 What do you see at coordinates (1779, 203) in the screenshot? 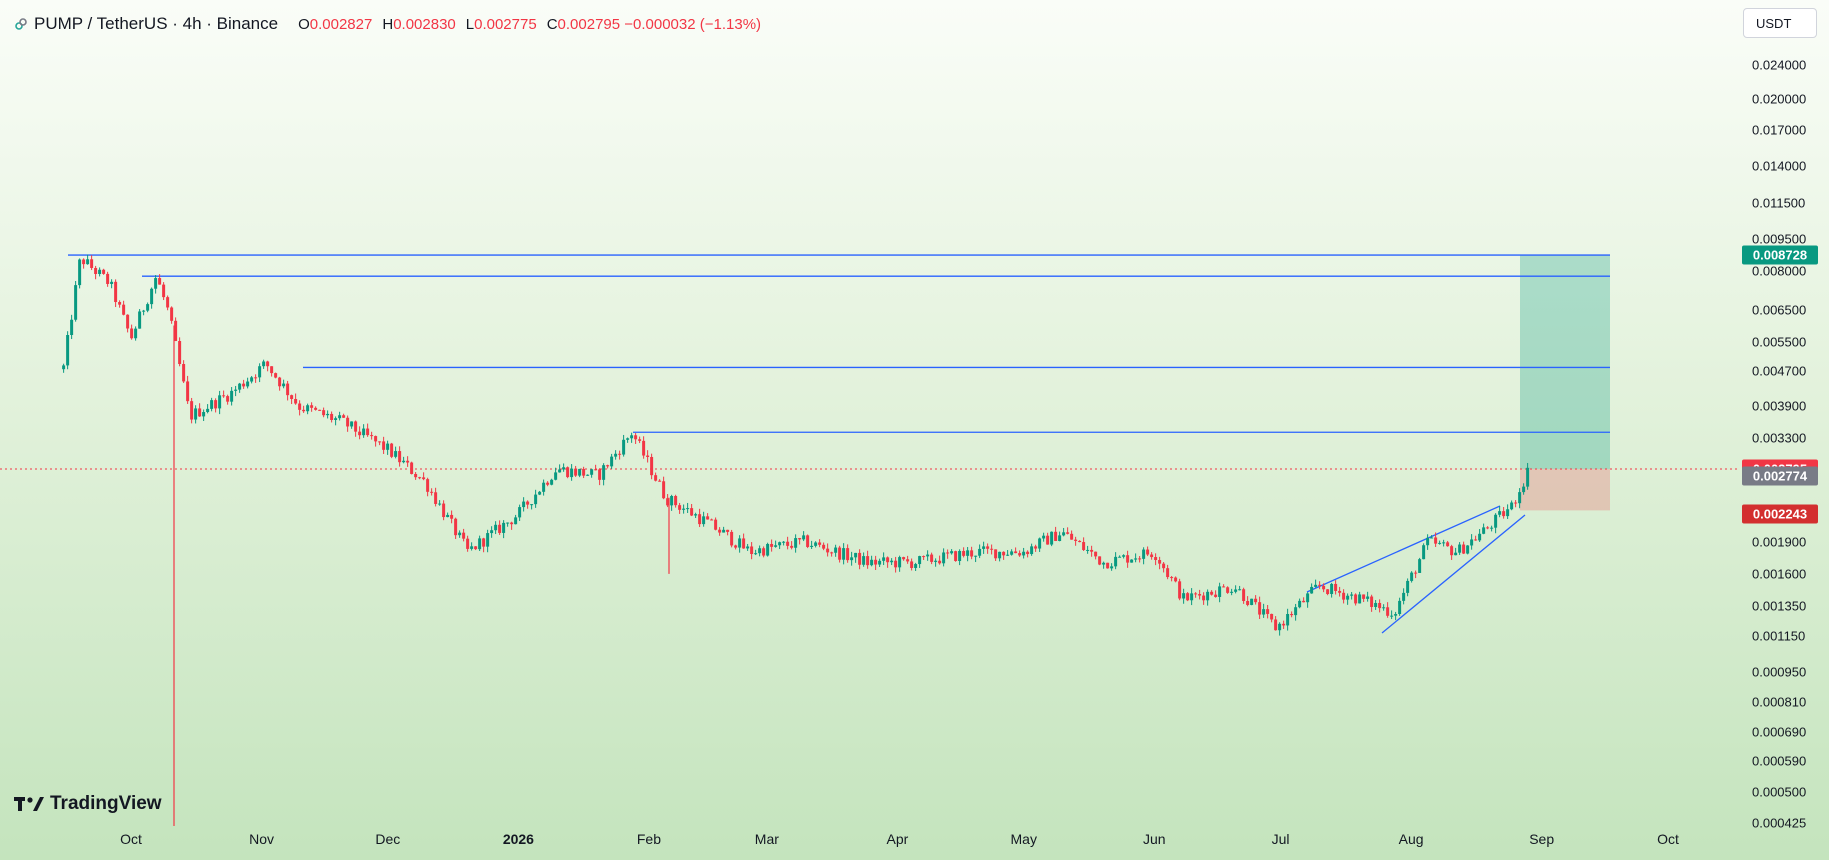
I see `price-tick-label: 0.011500` at bounding box center [1779, 203].